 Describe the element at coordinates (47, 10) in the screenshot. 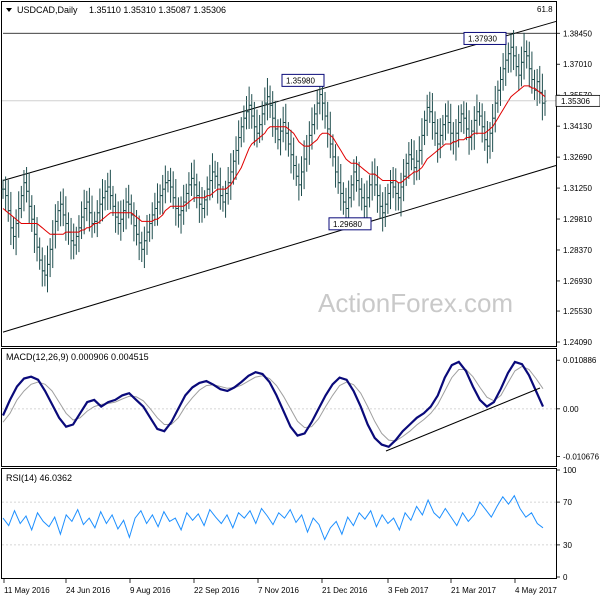

I see `symbol-title: USDCAD,Daily` at that location.